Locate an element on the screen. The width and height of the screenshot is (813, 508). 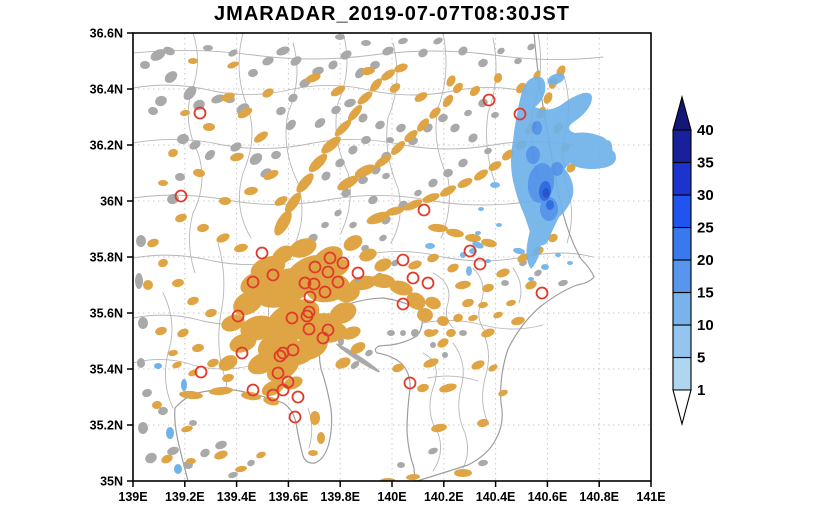
figure-title: JMARADAR_2019-07-07T08:30JST is located at coordinates (392, 14).